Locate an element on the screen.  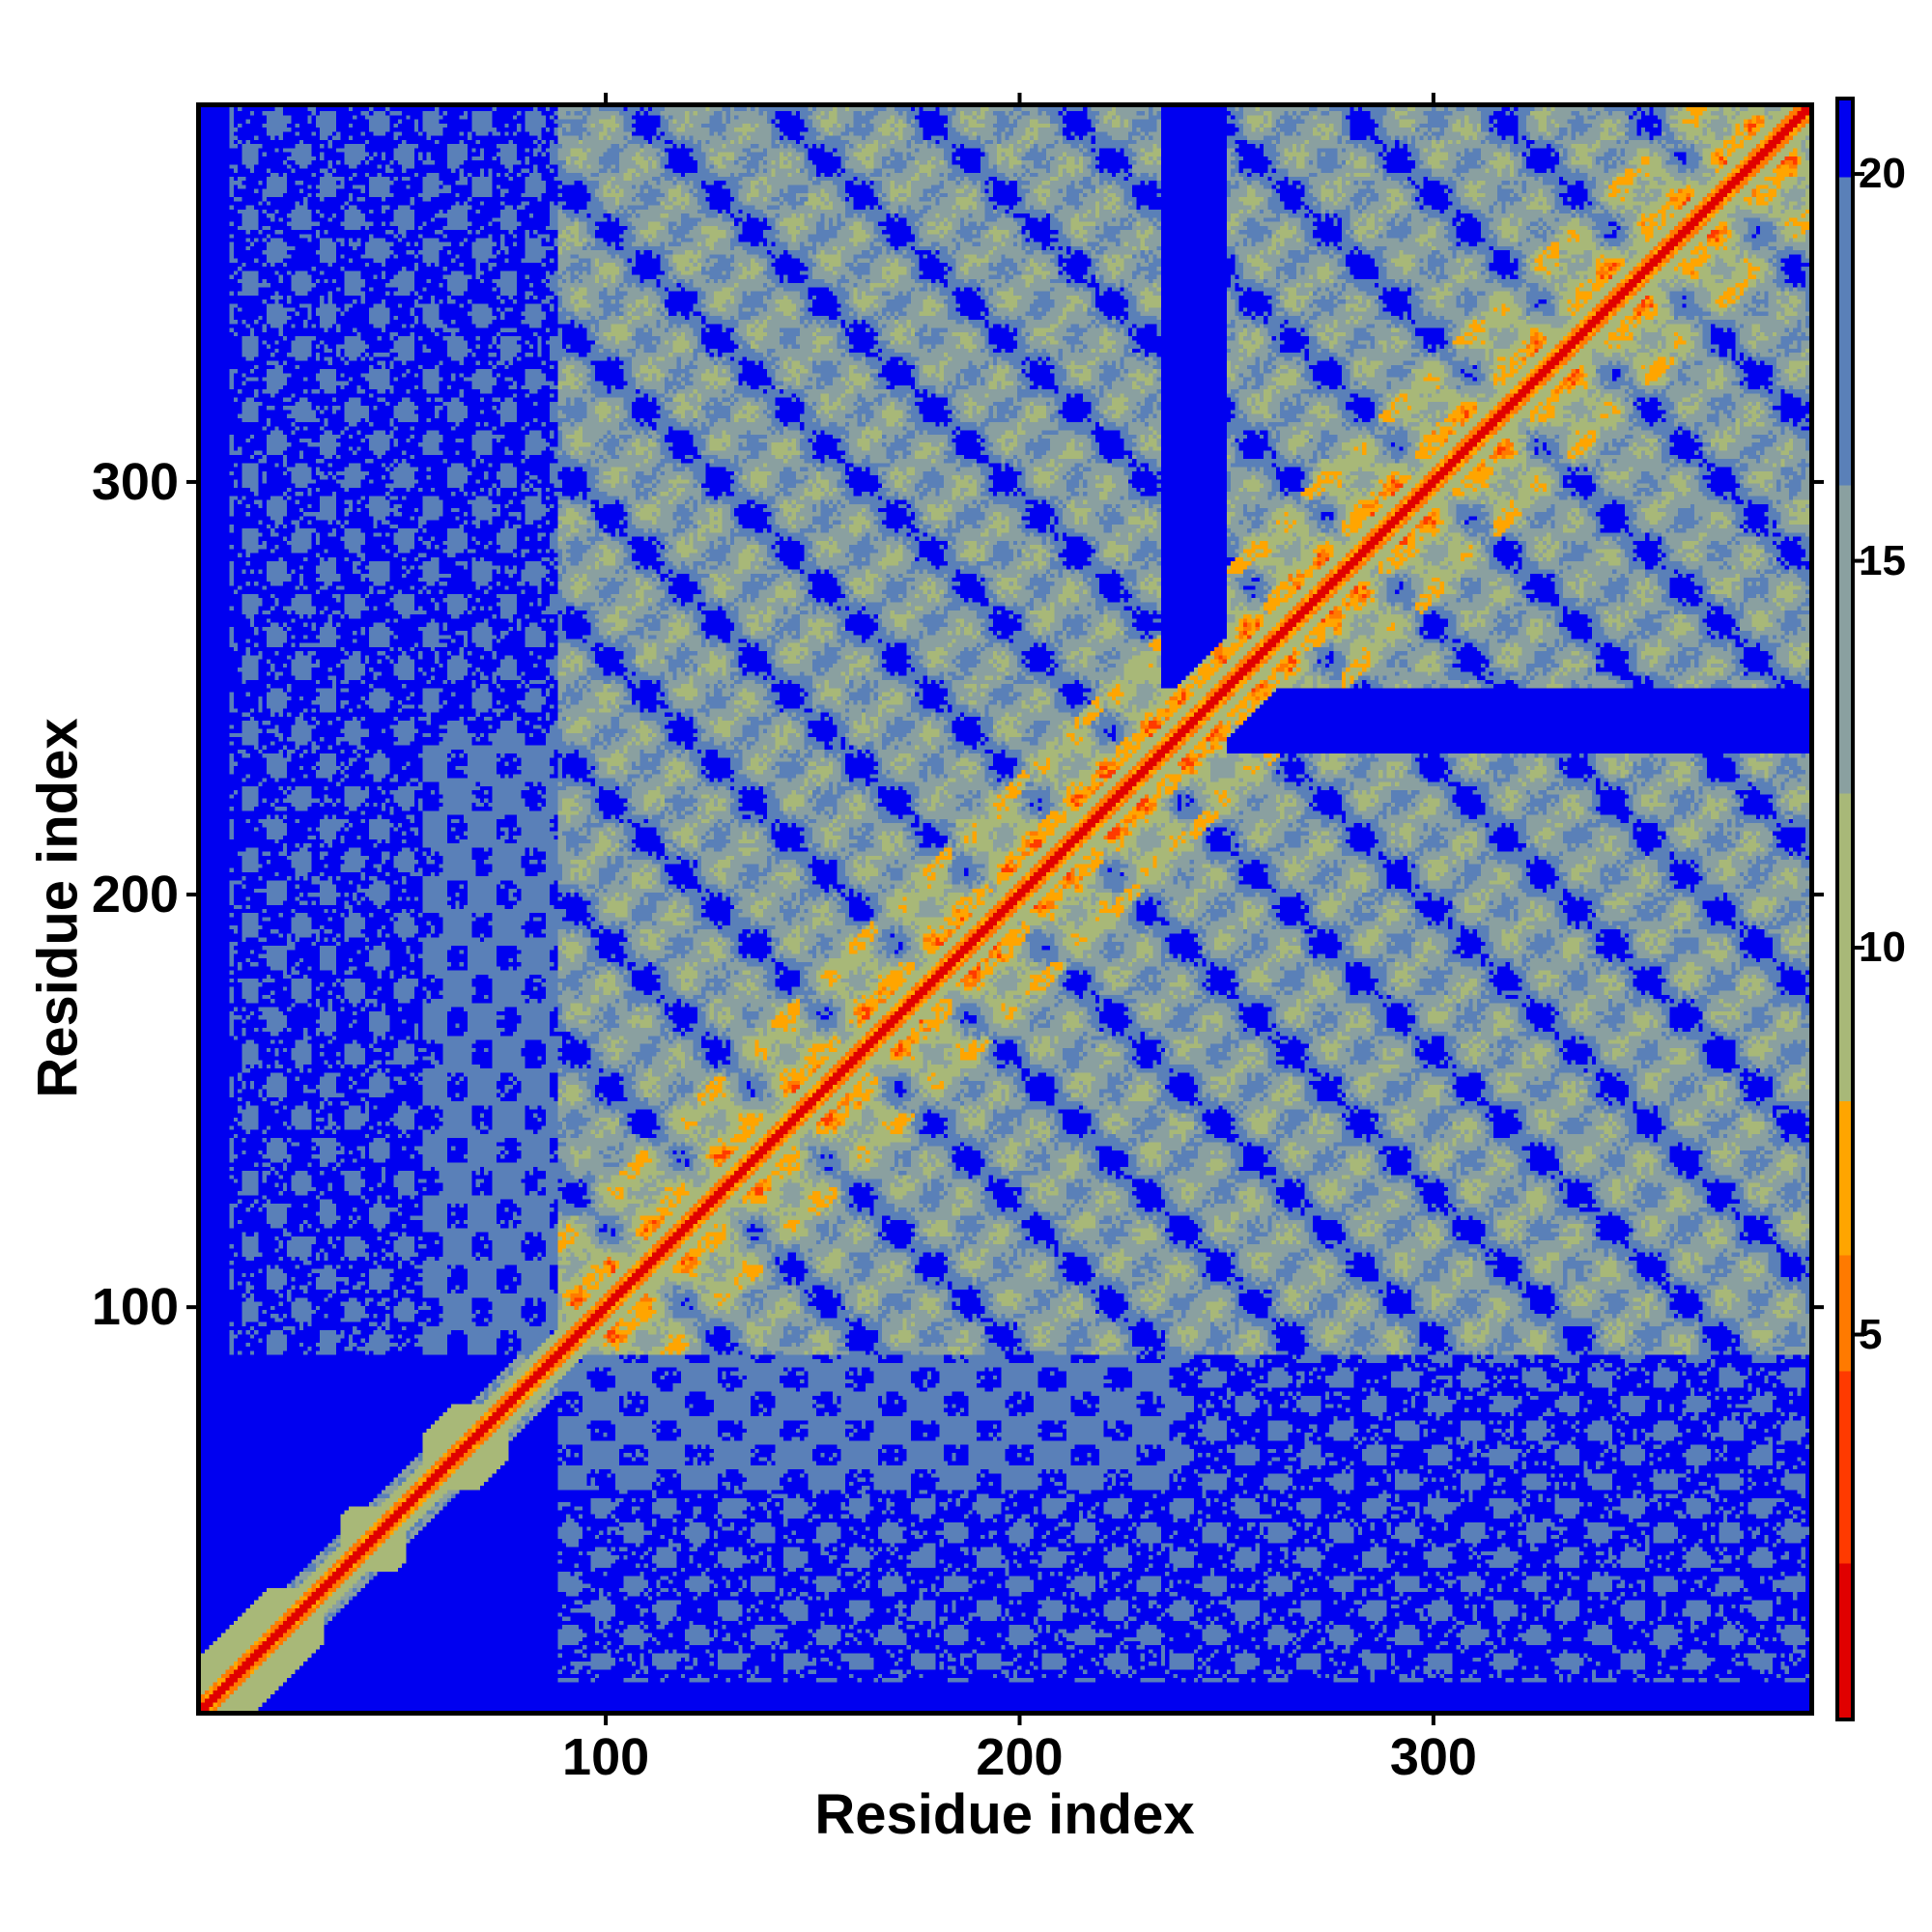
x-tick-label: 200 is located at coordinates (1020, 1757).